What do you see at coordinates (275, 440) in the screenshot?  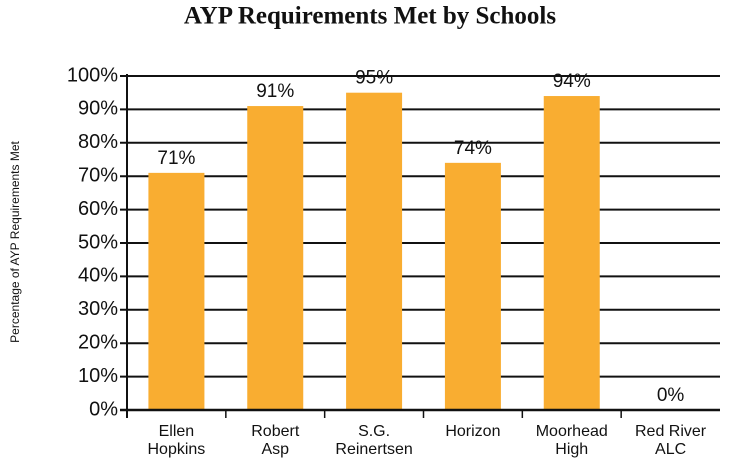 I see `x-tick-label: Robert Asp` at bounding box center [275, 440].